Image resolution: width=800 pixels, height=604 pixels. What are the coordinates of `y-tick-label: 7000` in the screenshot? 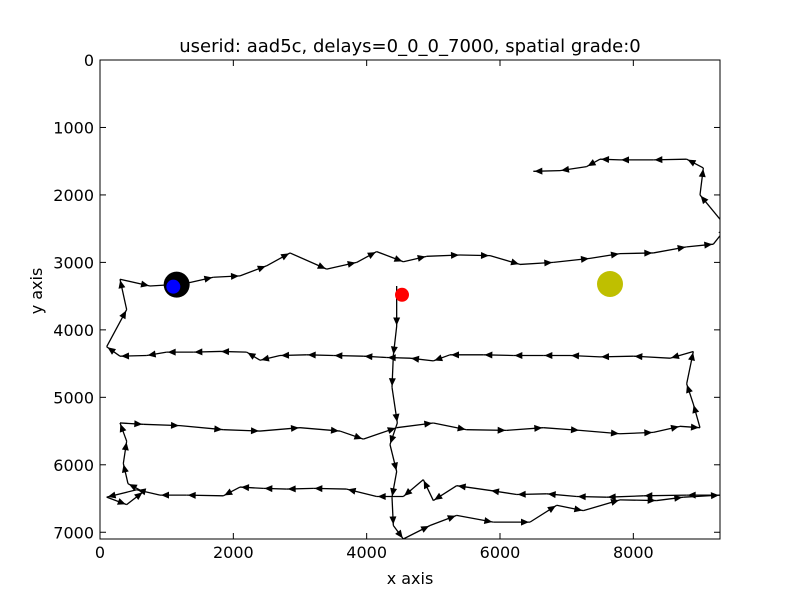 It's located at (73, 532).